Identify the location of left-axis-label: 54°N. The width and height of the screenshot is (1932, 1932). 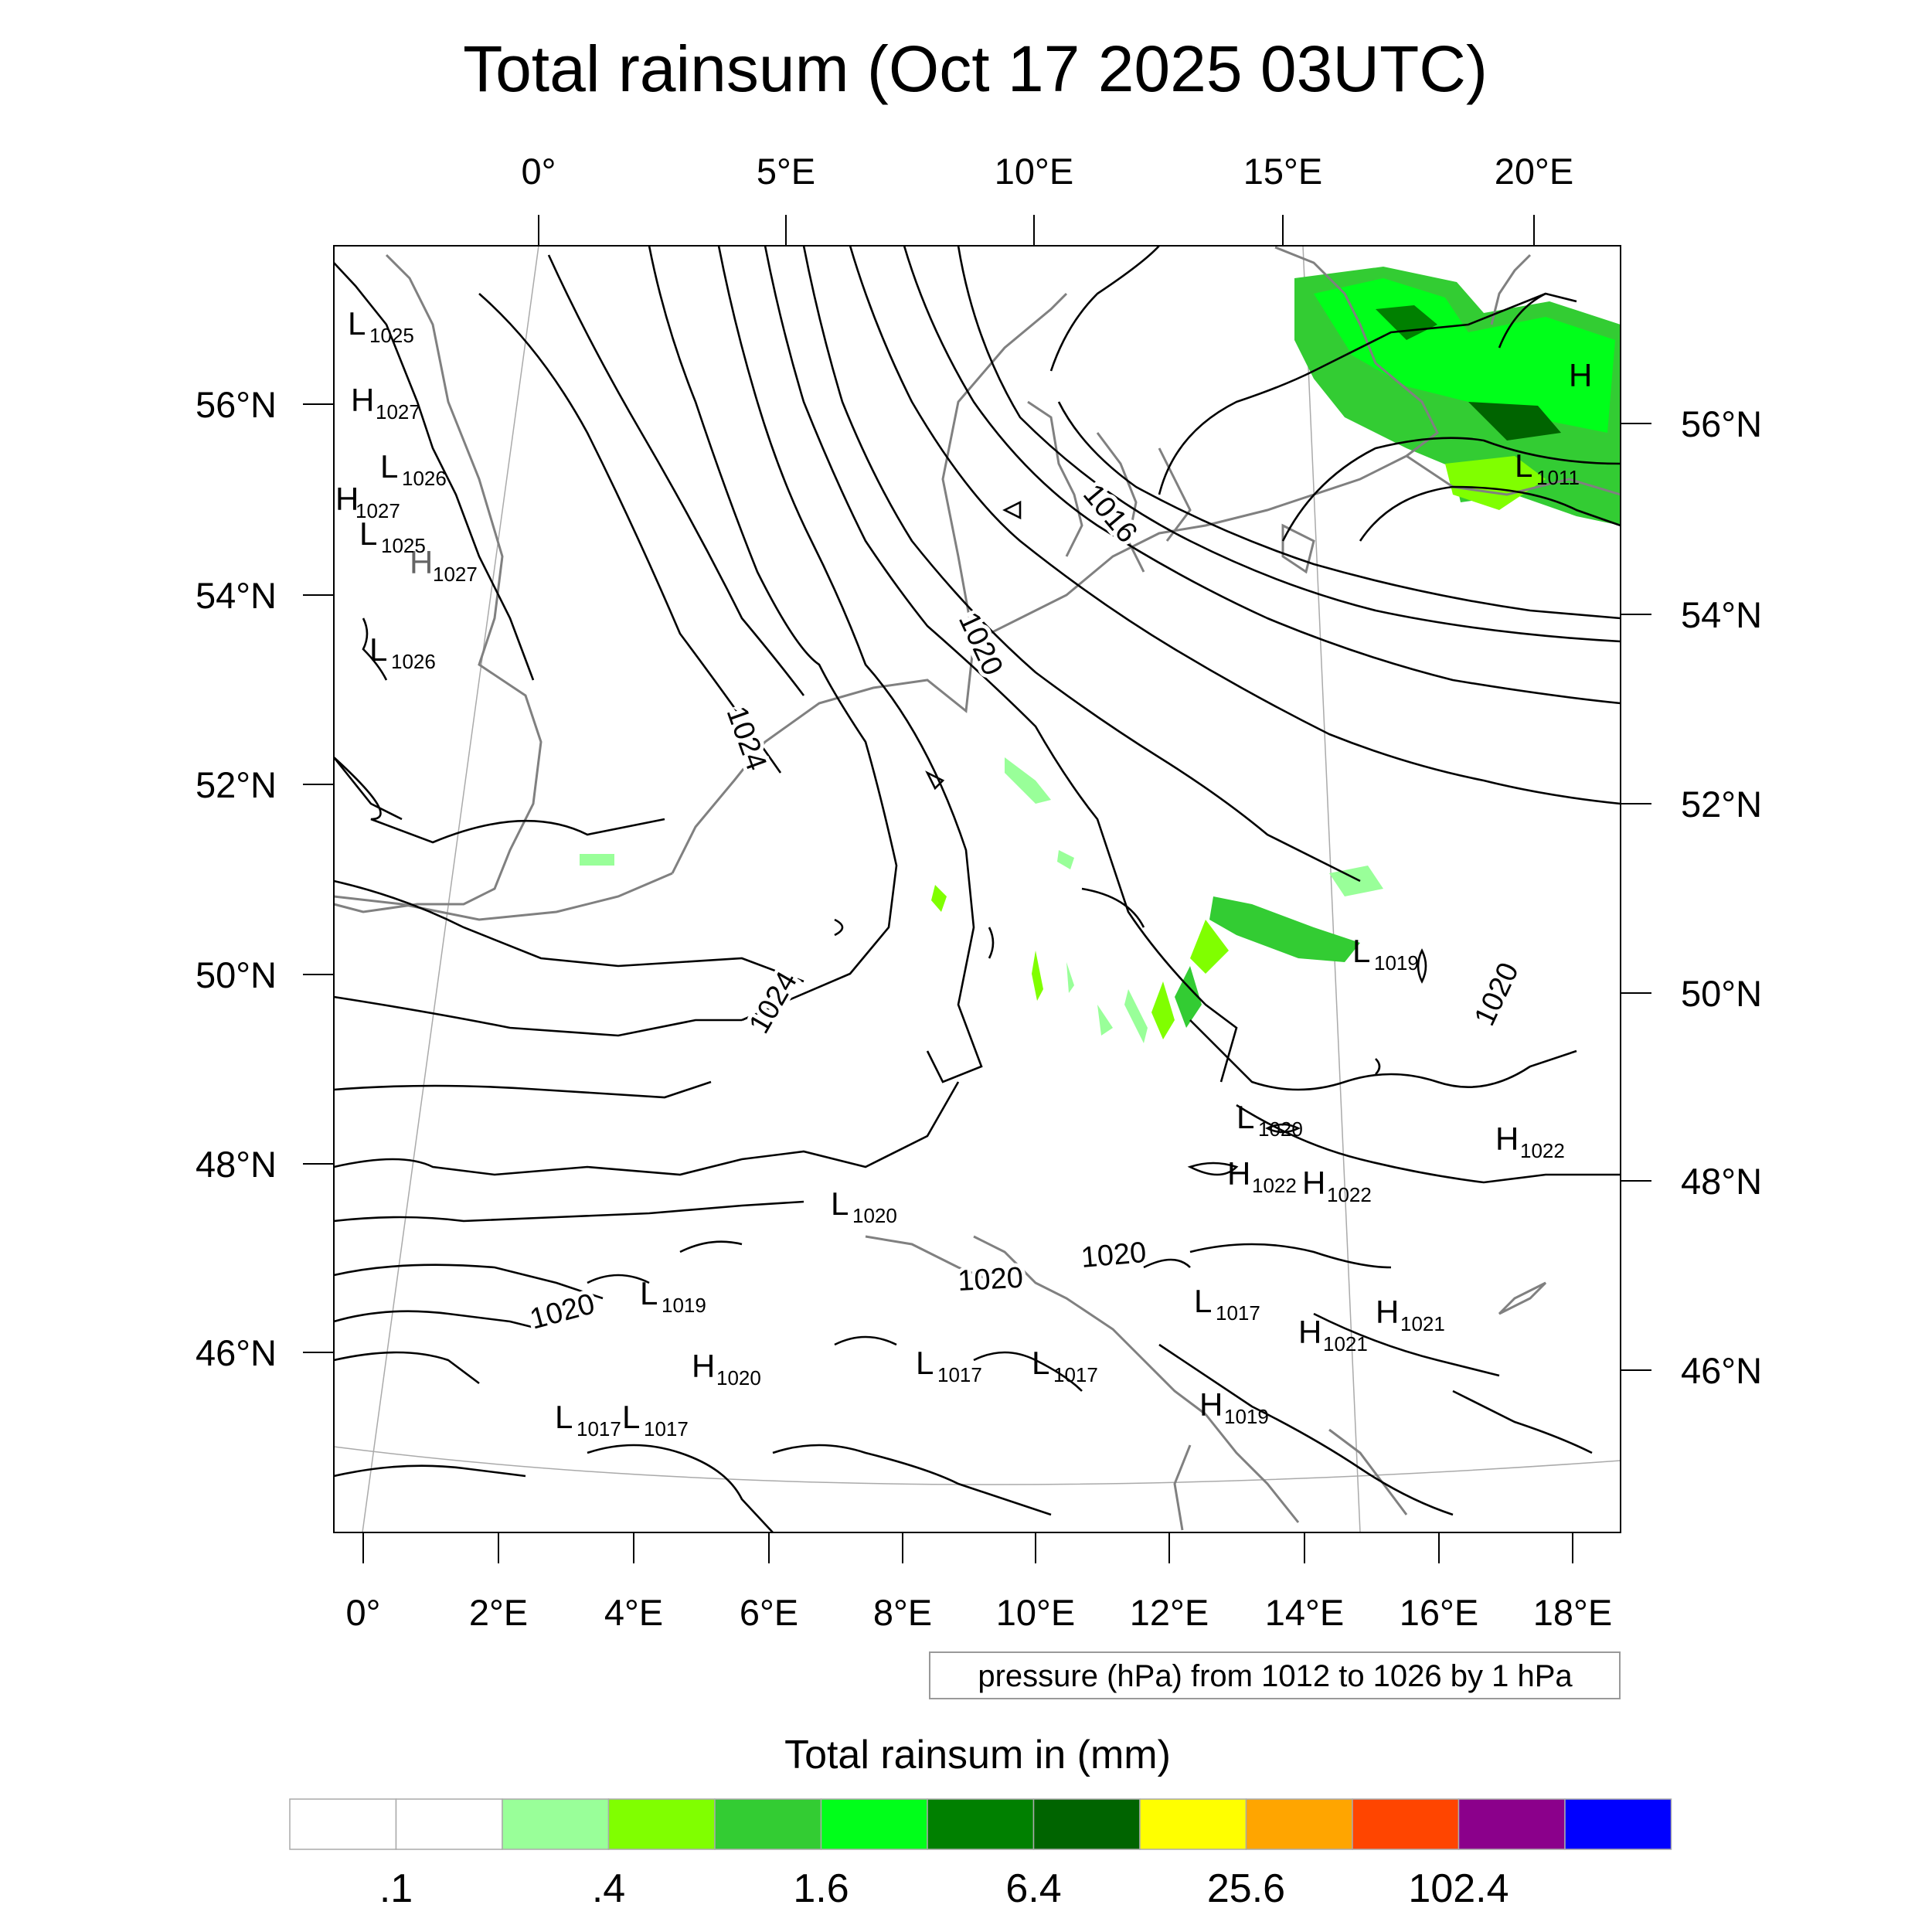
(237, 596).